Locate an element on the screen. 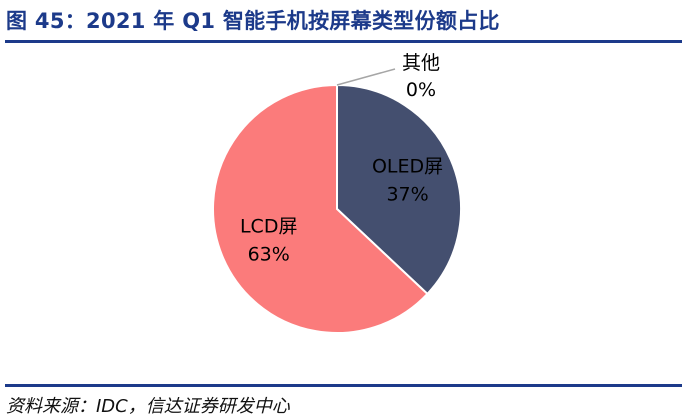  pie-slice-oled is located at coordinates (399, 189).